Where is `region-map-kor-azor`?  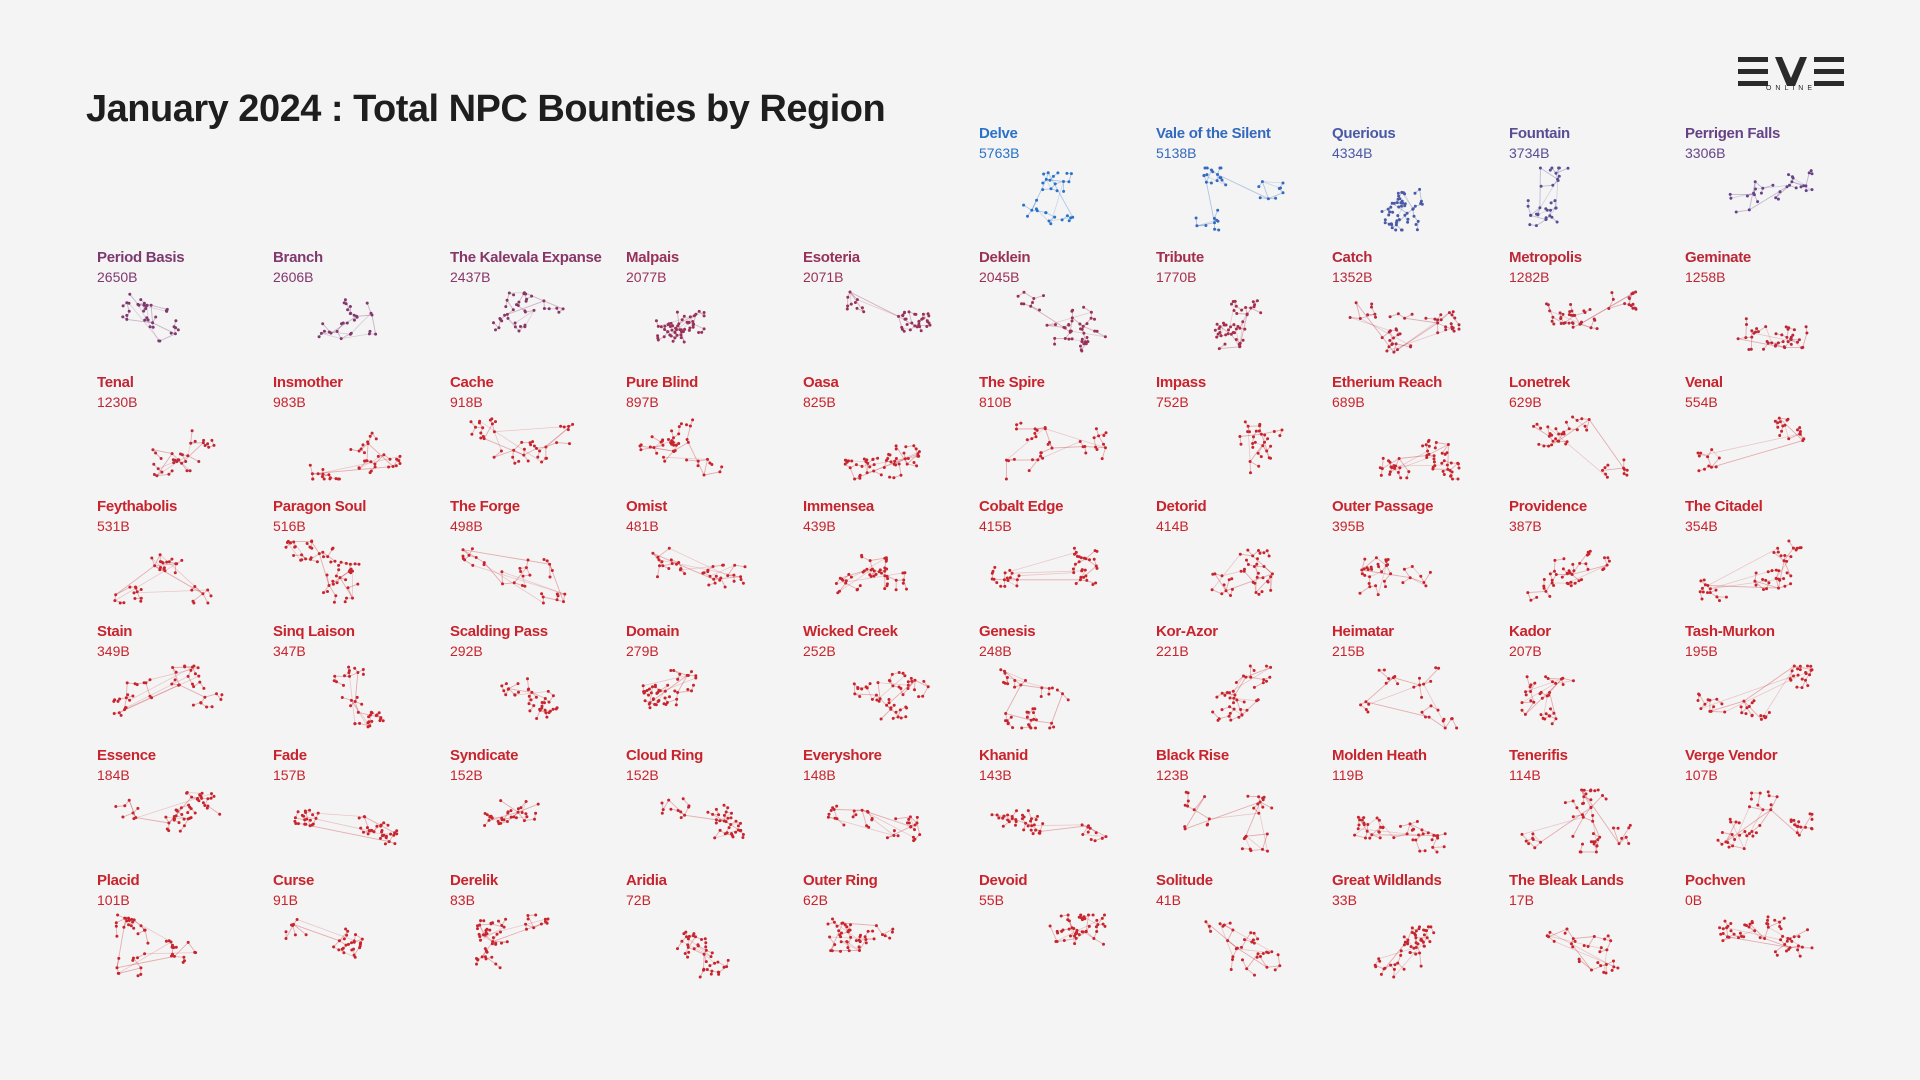 region-map-kor-azor is located at coordinates (1242, 693).